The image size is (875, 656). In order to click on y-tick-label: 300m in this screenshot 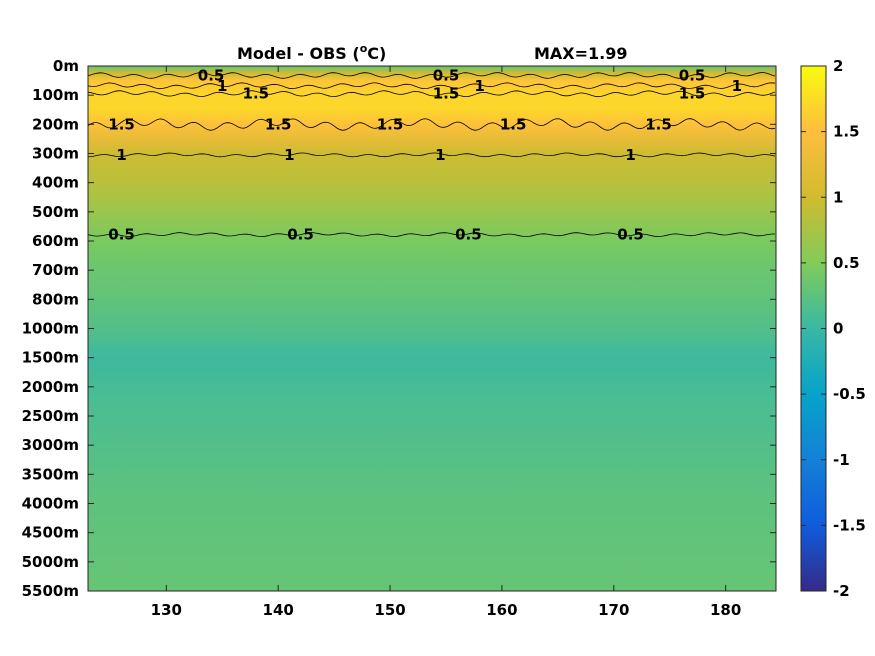, I will do `click(55, 154)`.